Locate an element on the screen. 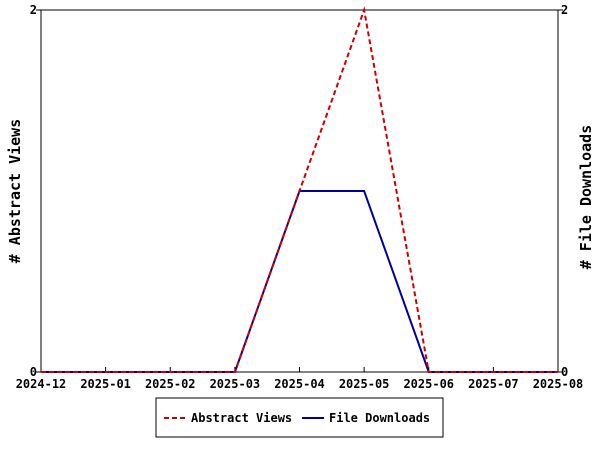 The height and width of the screenshot is (450, 600). y-tick-label-right-0: 0 is located at coordinates (564, 372).